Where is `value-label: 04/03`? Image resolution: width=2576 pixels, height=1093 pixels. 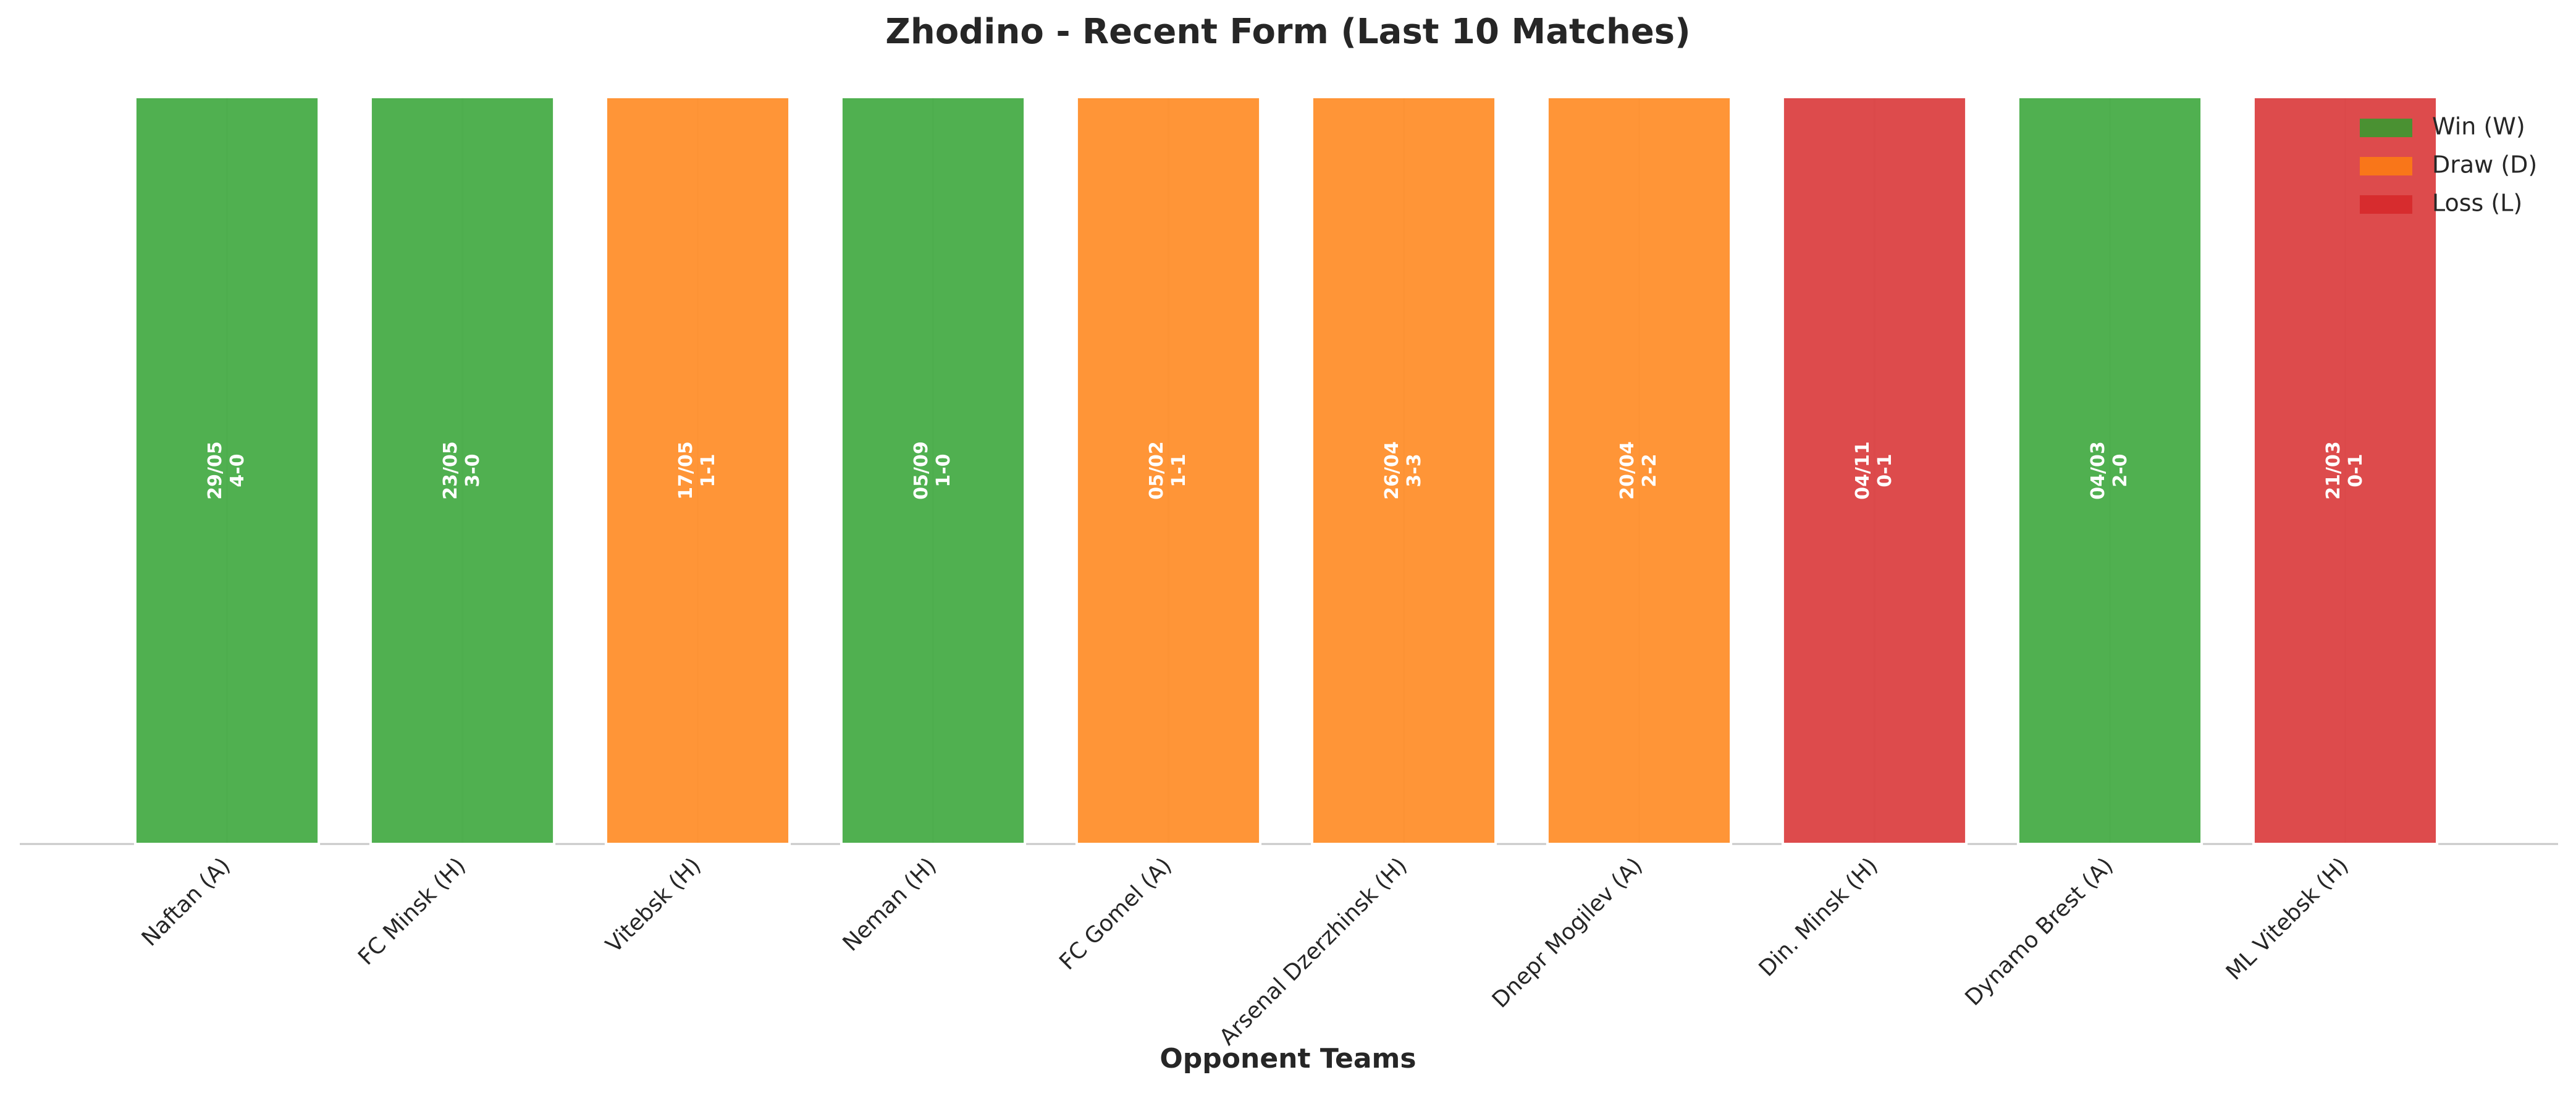
value-label: 04/03 is located at coordinates (2098, 470).